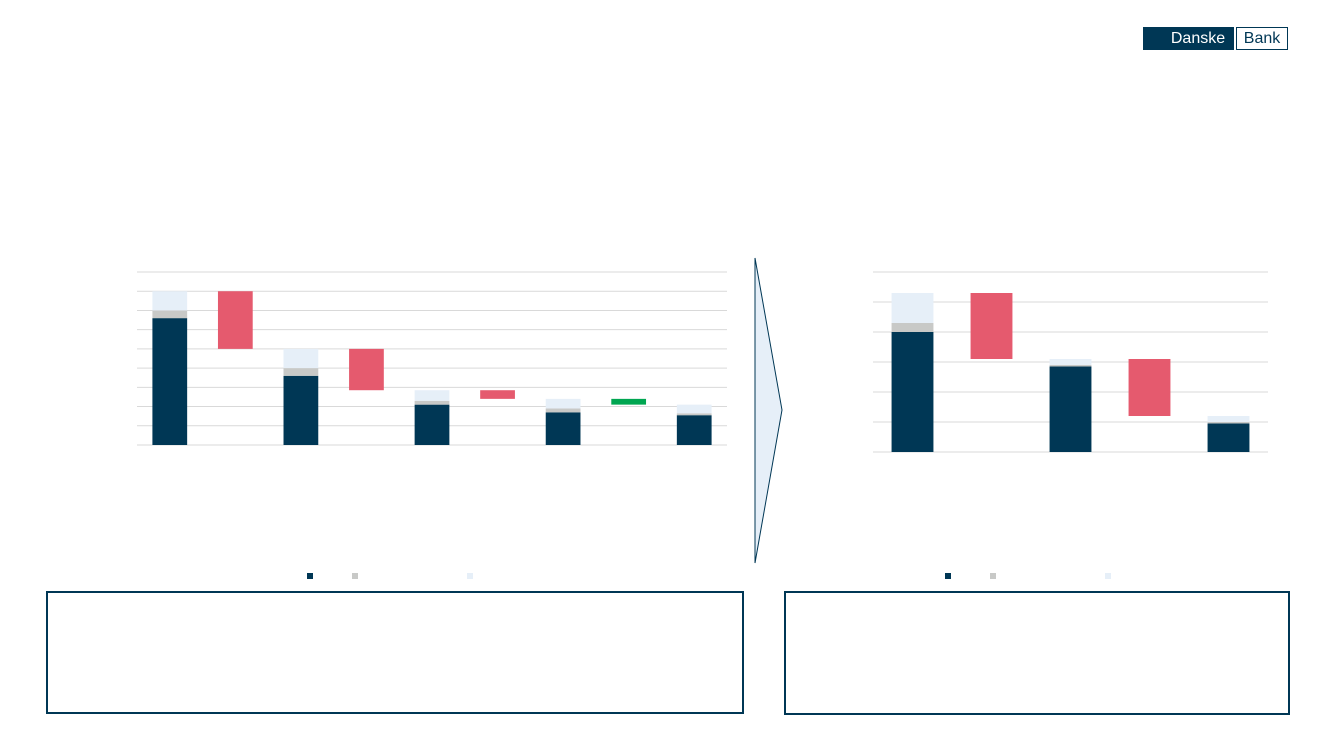  I want to click on logo-text: Danske, so click(1198, 38).